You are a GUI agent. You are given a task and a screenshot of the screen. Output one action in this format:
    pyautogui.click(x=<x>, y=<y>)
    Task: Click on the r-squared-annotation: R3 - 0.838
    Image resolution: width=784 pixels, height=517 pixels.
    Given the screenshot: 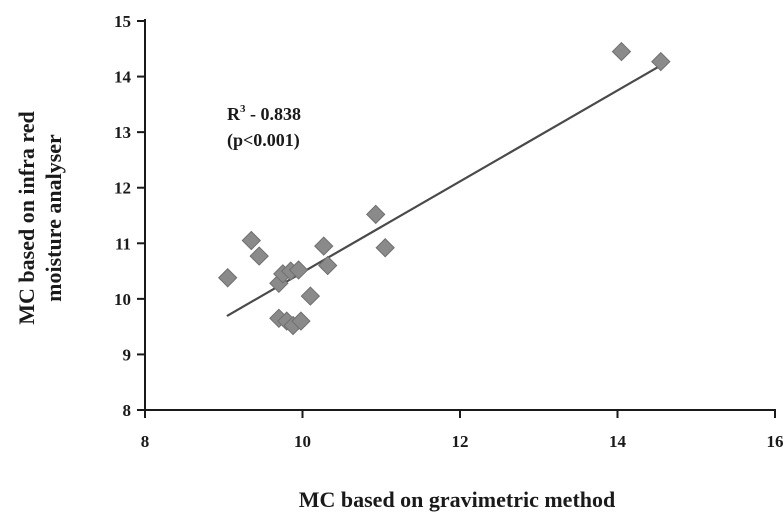 What is the action you would take?
    pyautogui.click(x=264, y=113)
    